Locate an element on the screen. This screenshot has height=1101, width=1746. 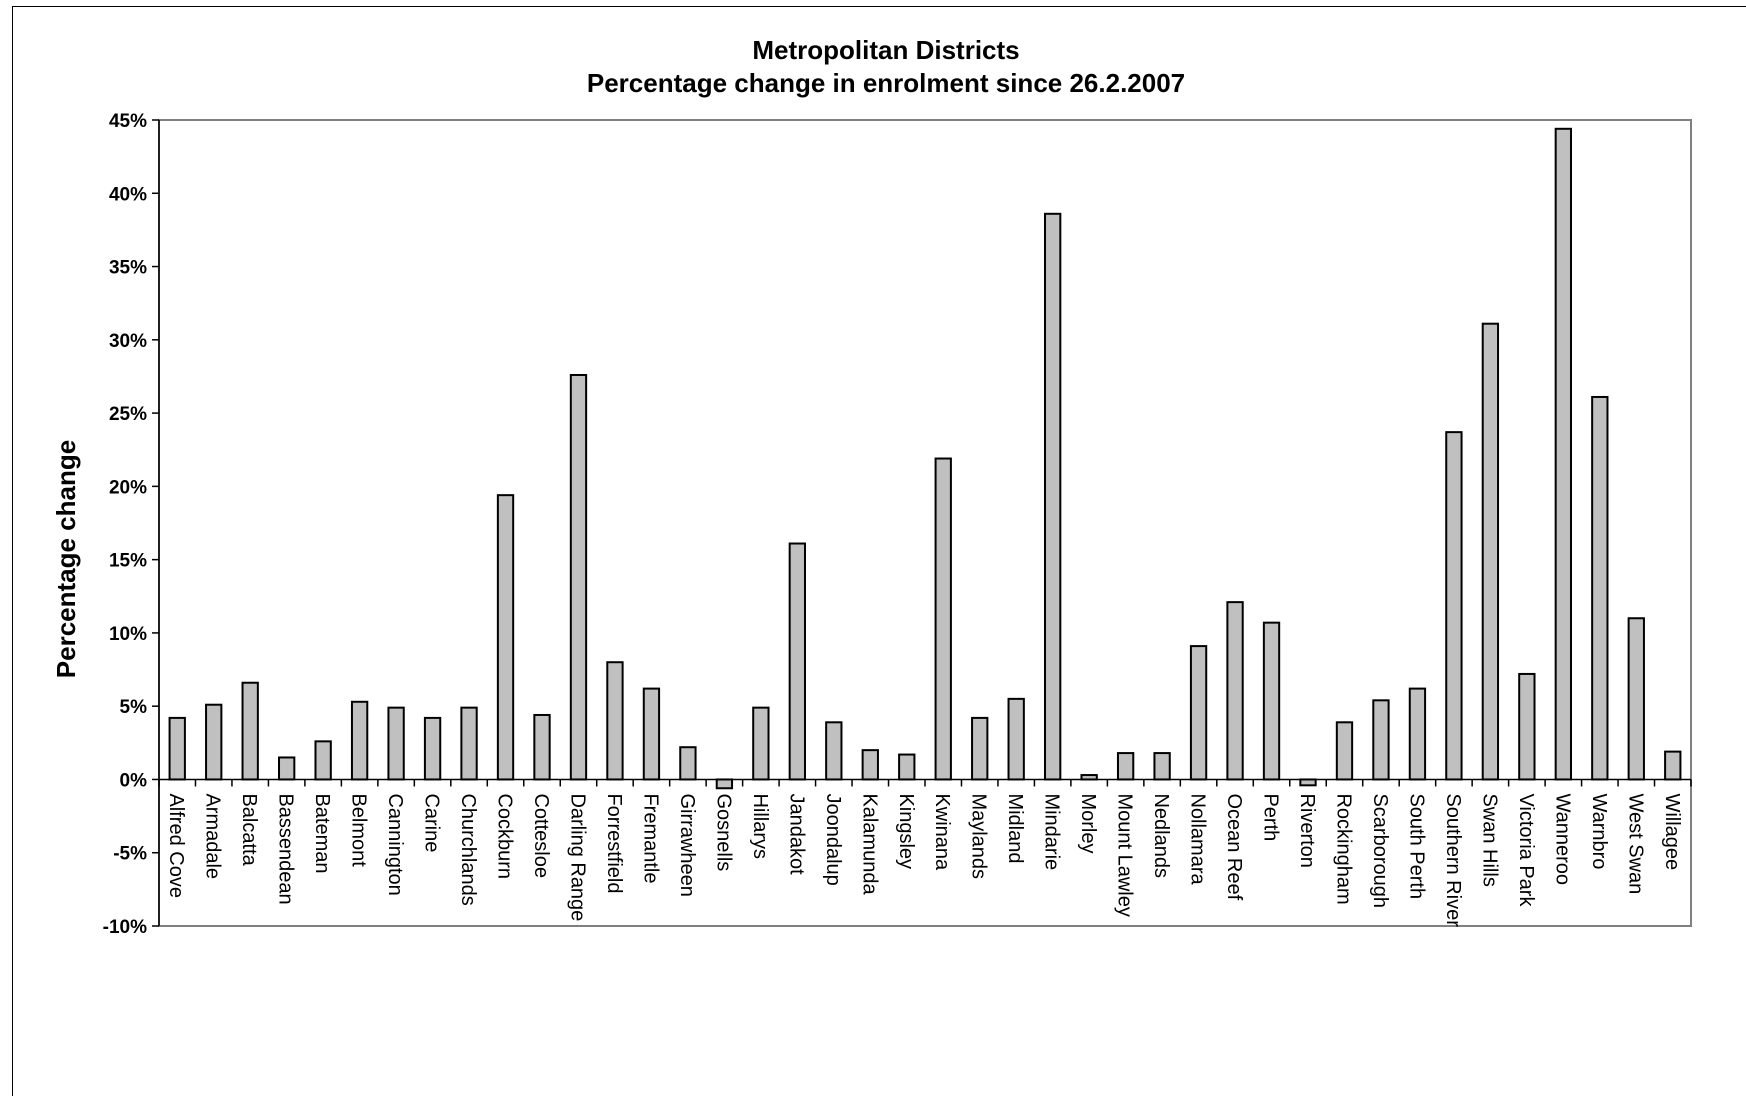
x-category-label: Kingsley is located at coordinates (906, 831).